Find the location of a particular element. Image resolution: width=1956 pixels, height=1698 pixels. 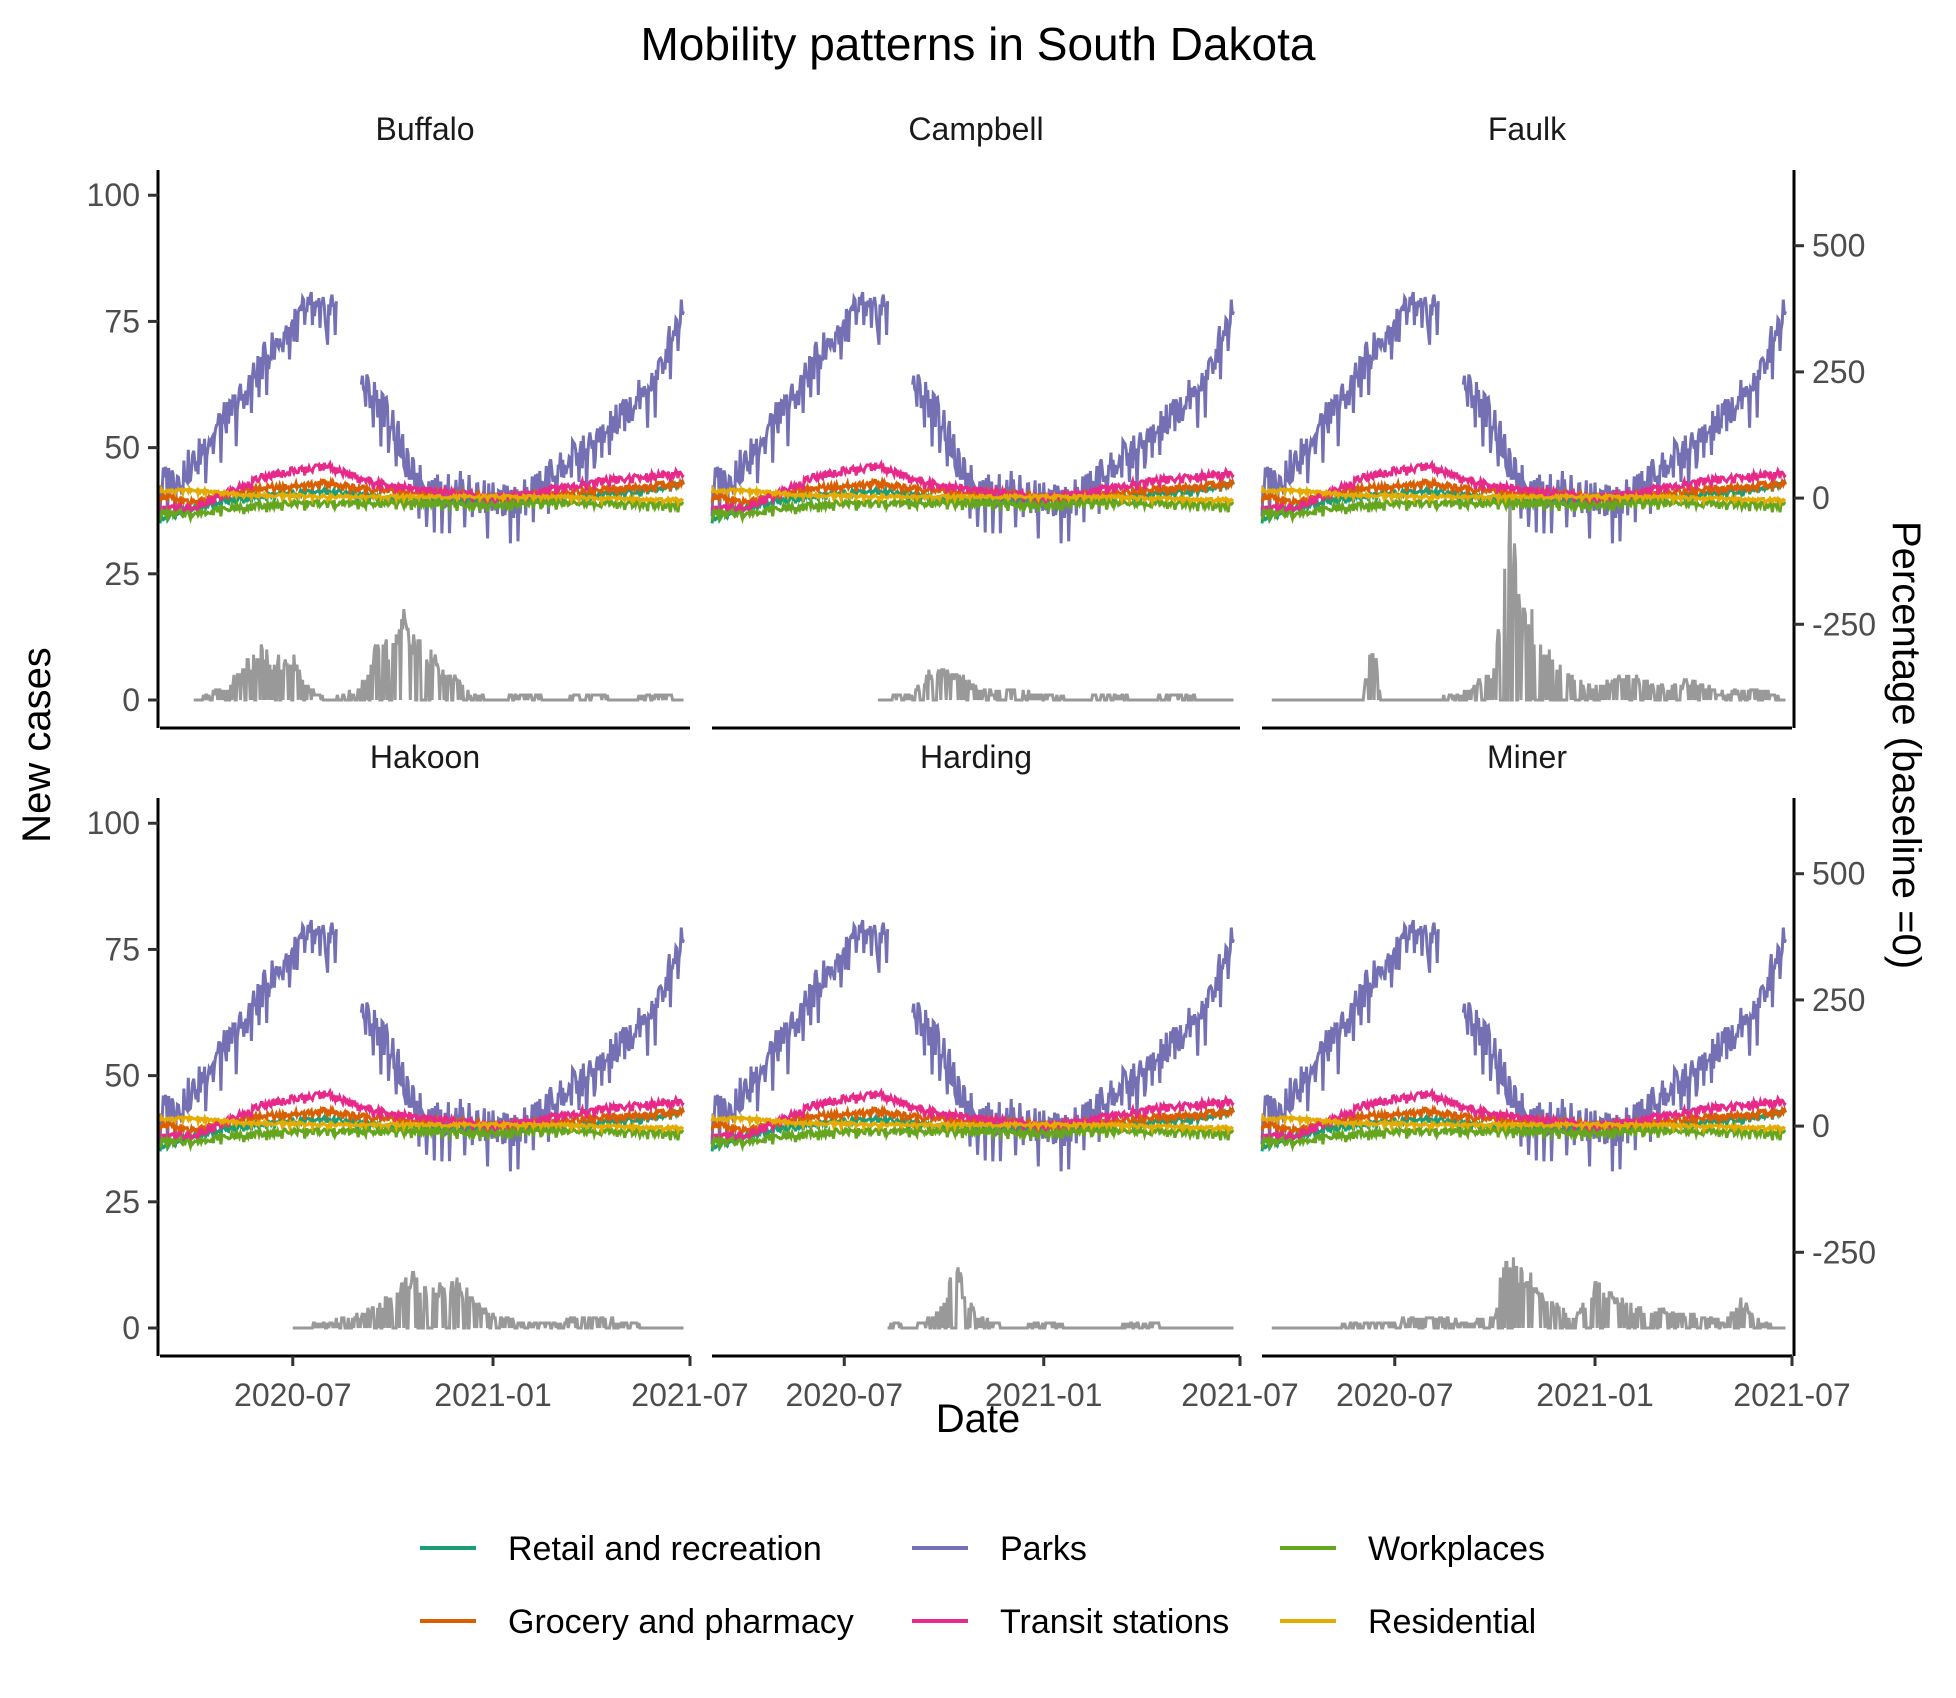

panel-hakoon: Hakoon 2020-07 2021-01 2021-07 0 25 50 75 100 is located at coordinates (418, 1076).